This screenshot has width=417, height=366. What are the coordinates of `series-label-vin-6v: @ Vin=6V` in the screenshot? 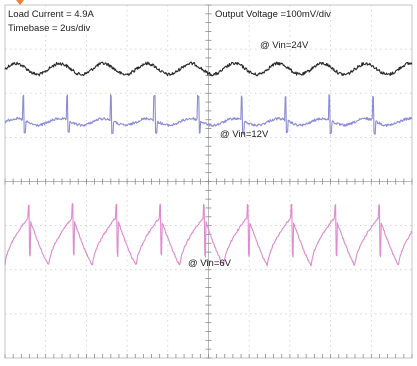 It's located at (210, 263).